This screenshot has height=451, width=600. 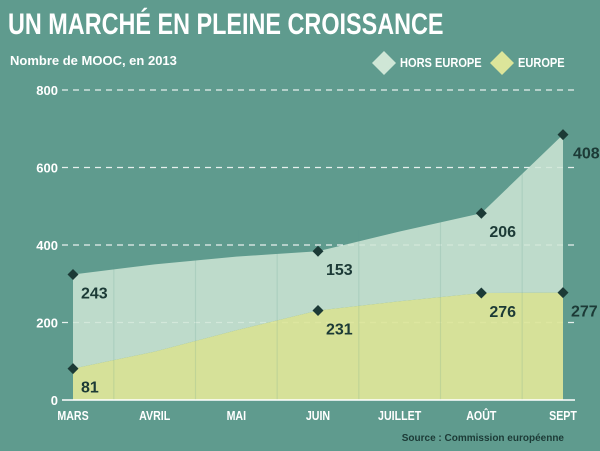 What do you see at coordinates (54, 400) in the screenshot?
I see `y-tick-label: 0` at bounding box center [54, 400].